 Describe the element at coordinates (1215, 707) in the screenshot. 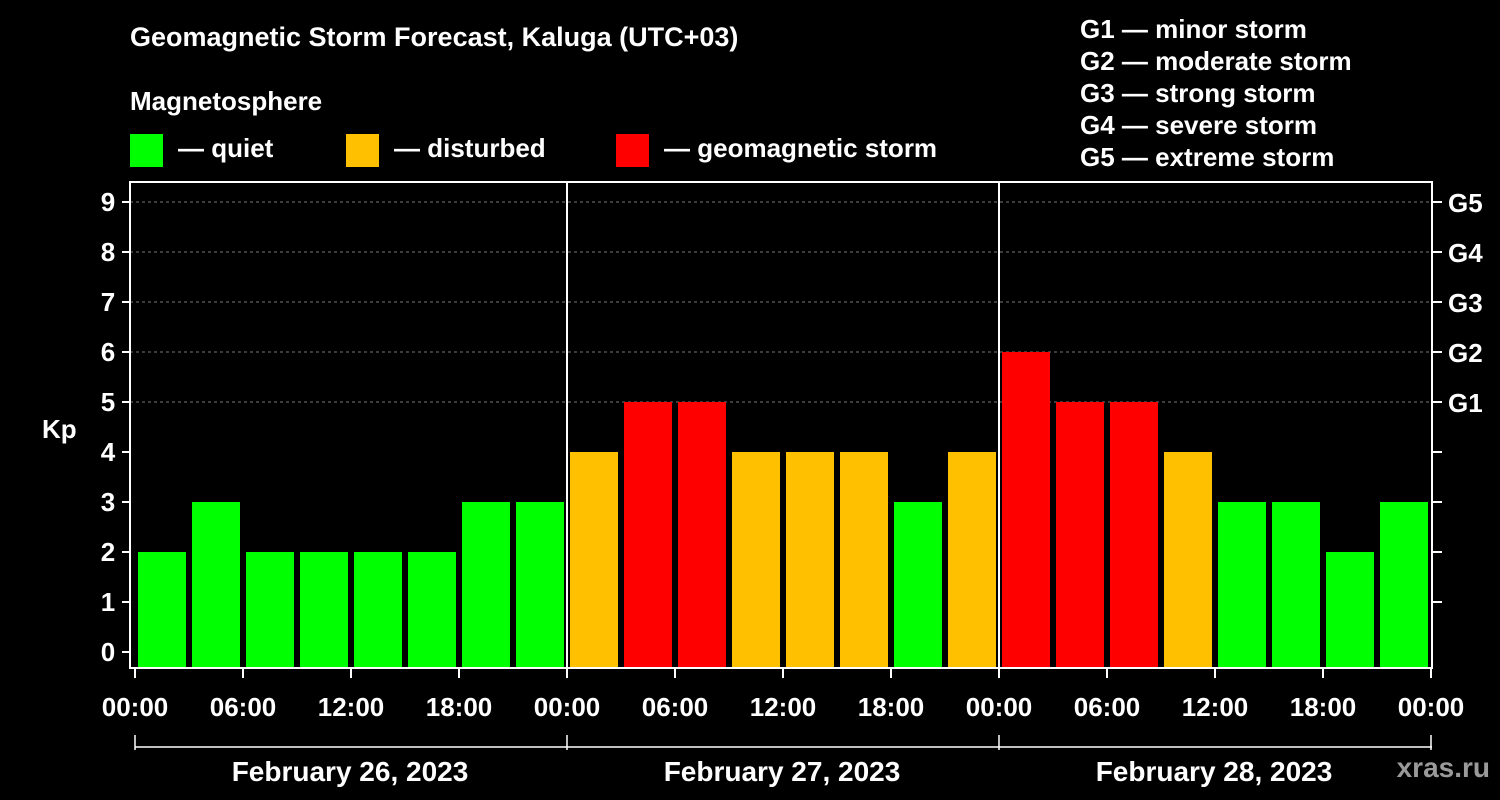

I see `x-tick-label-10: 12:00` at that location.